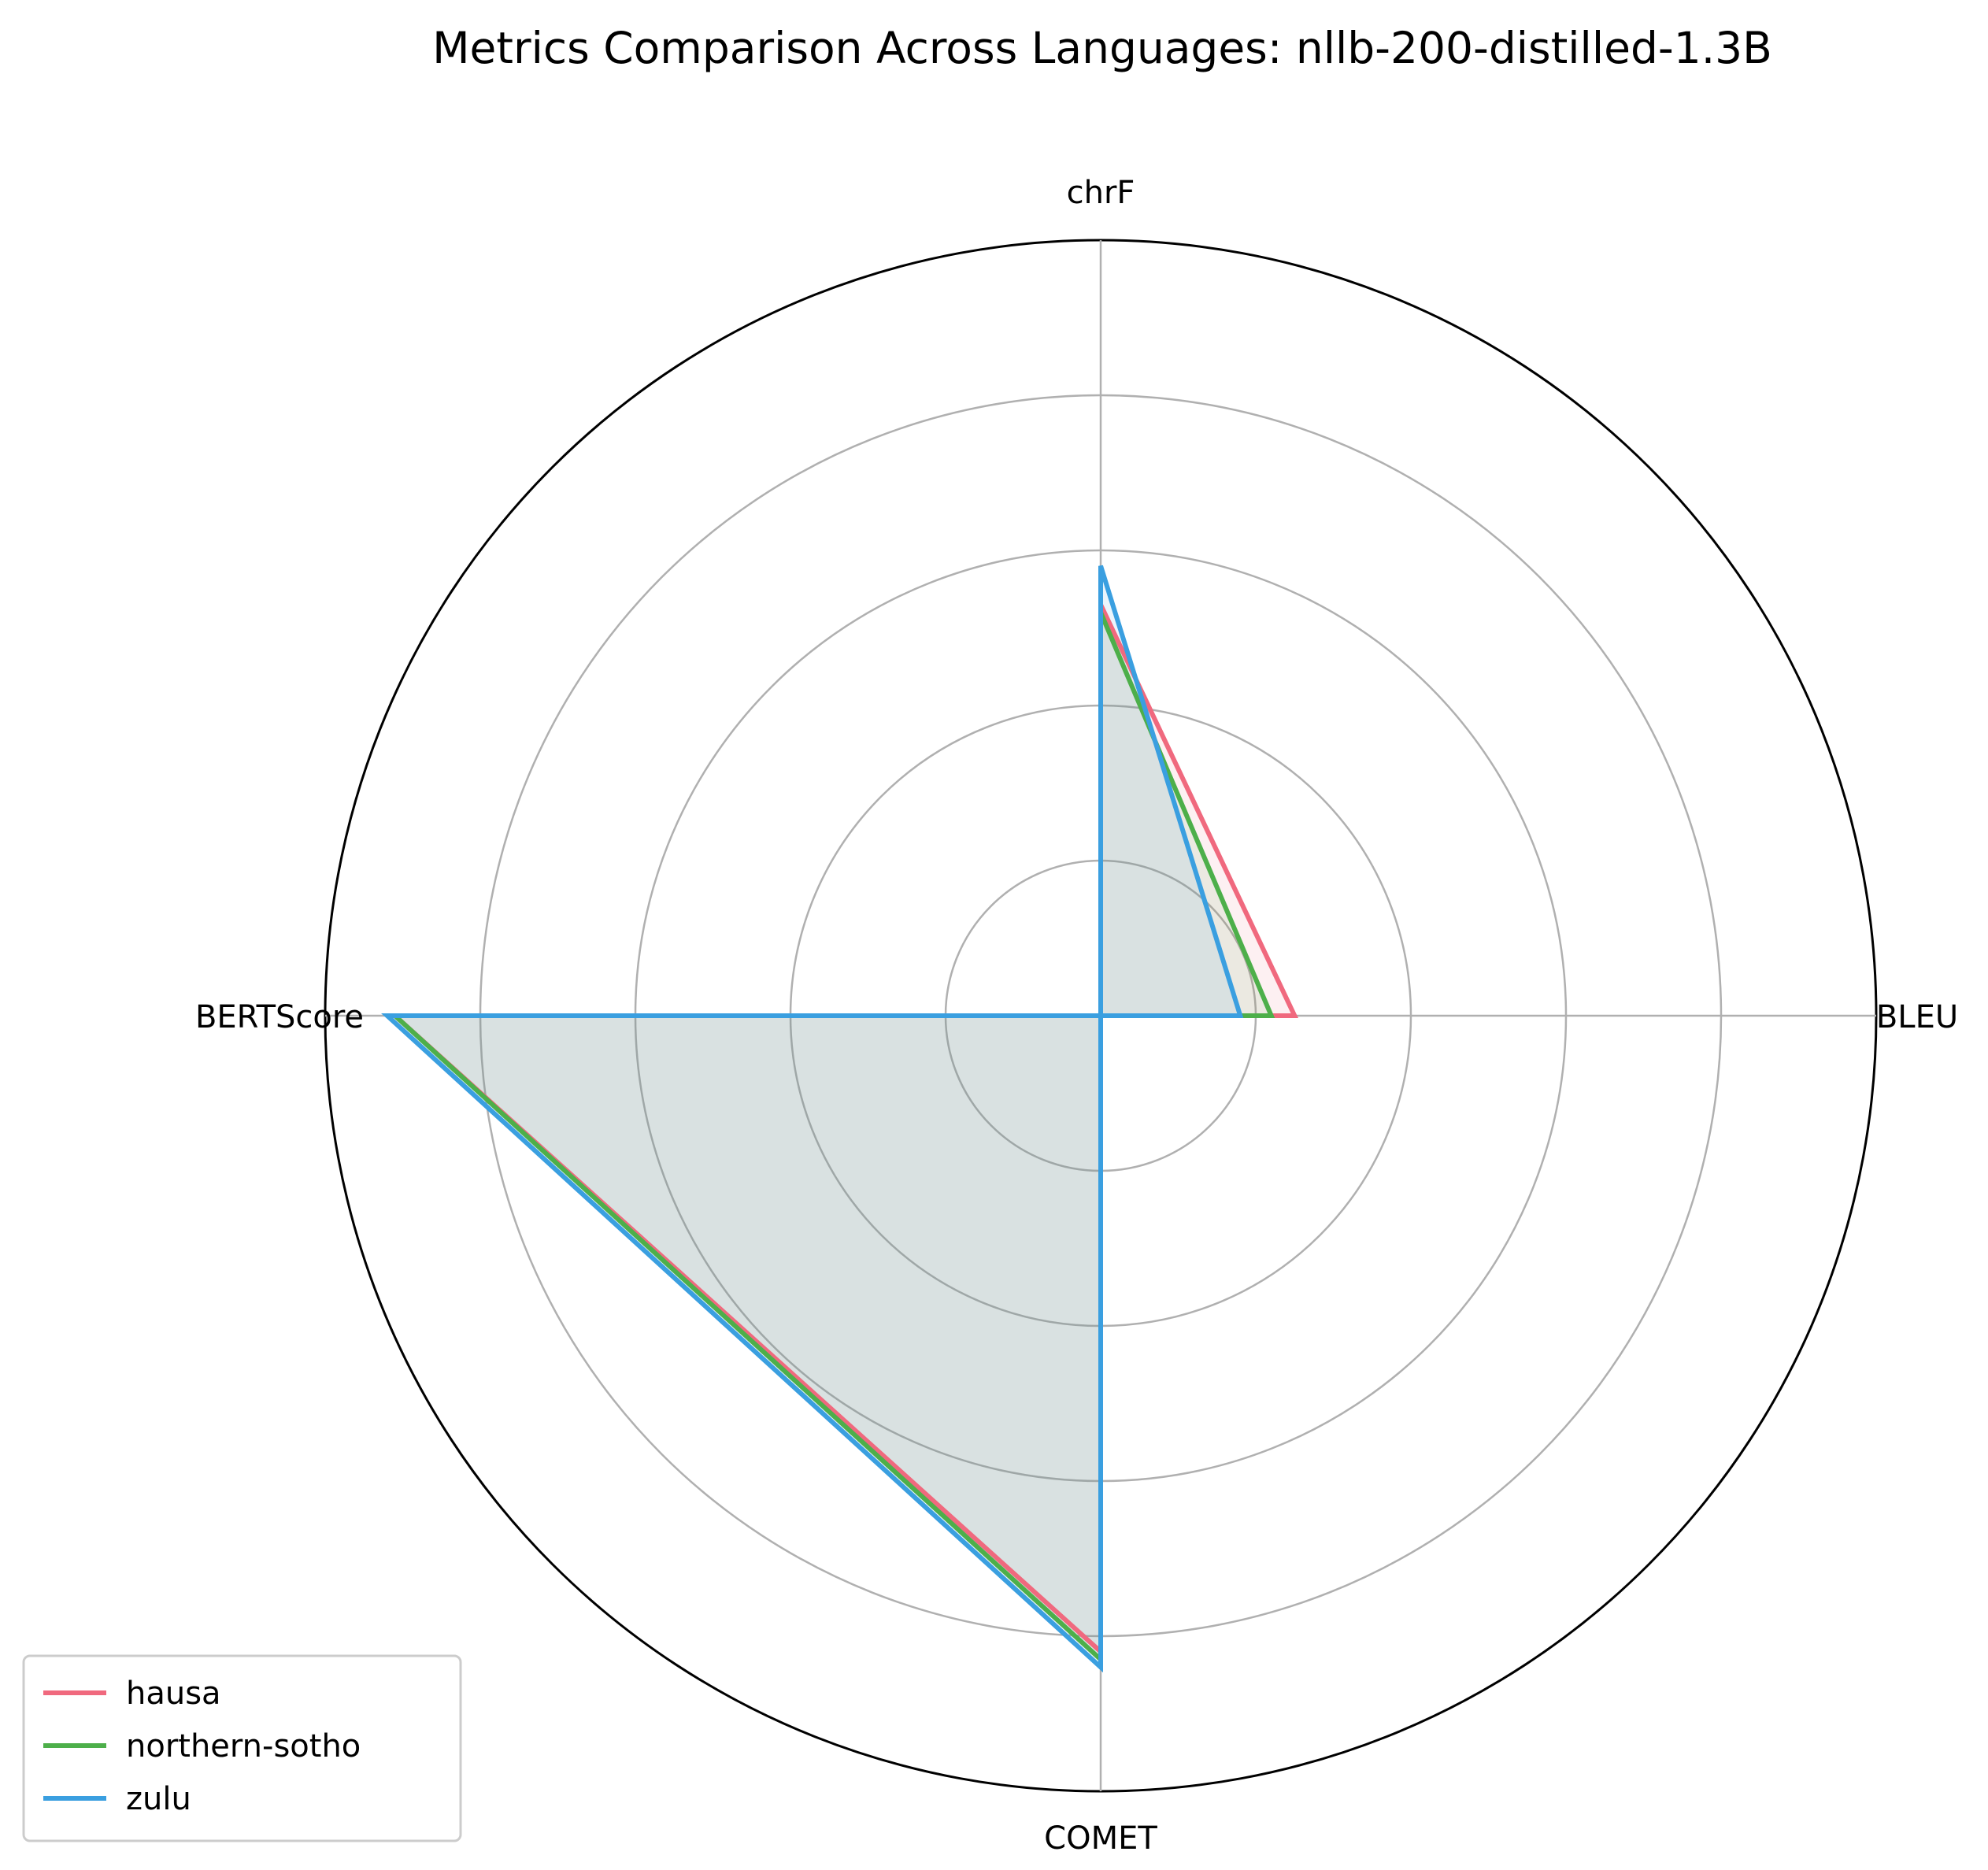 Image resolution: width=1988 pixels, height=1870 pixels. I want to click on legend-label-northern-sotho: northern-sotho, so click(243, 1746).